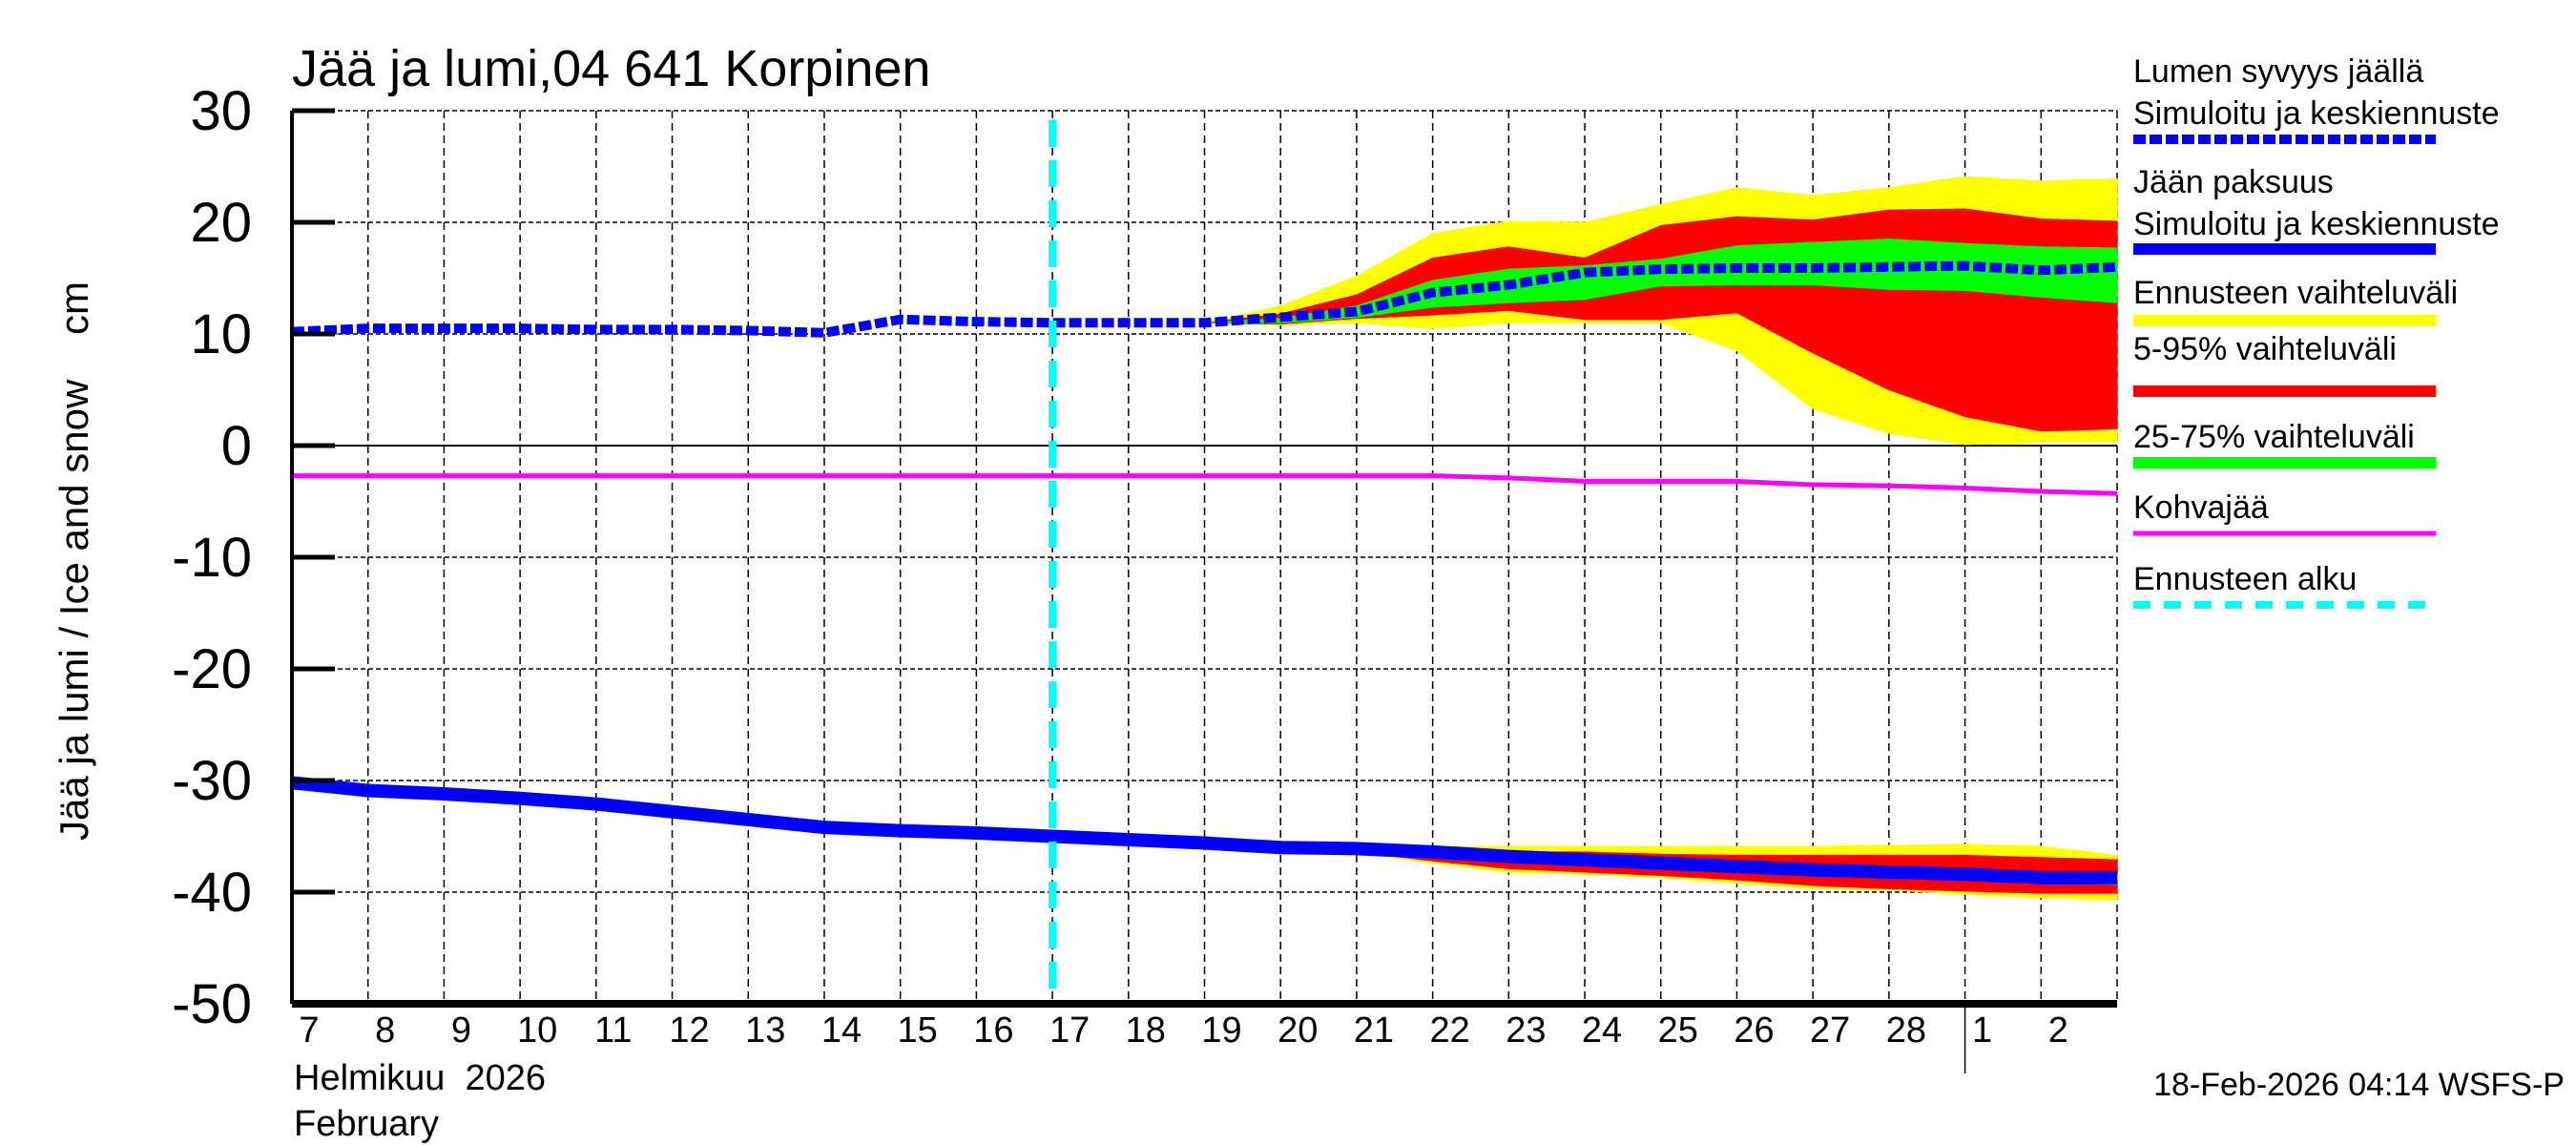 The image size is (2576, 1145). Describe the element at coordinates (613, 1030) in the screenshot. I see `x-tick-label: 11` at that location.